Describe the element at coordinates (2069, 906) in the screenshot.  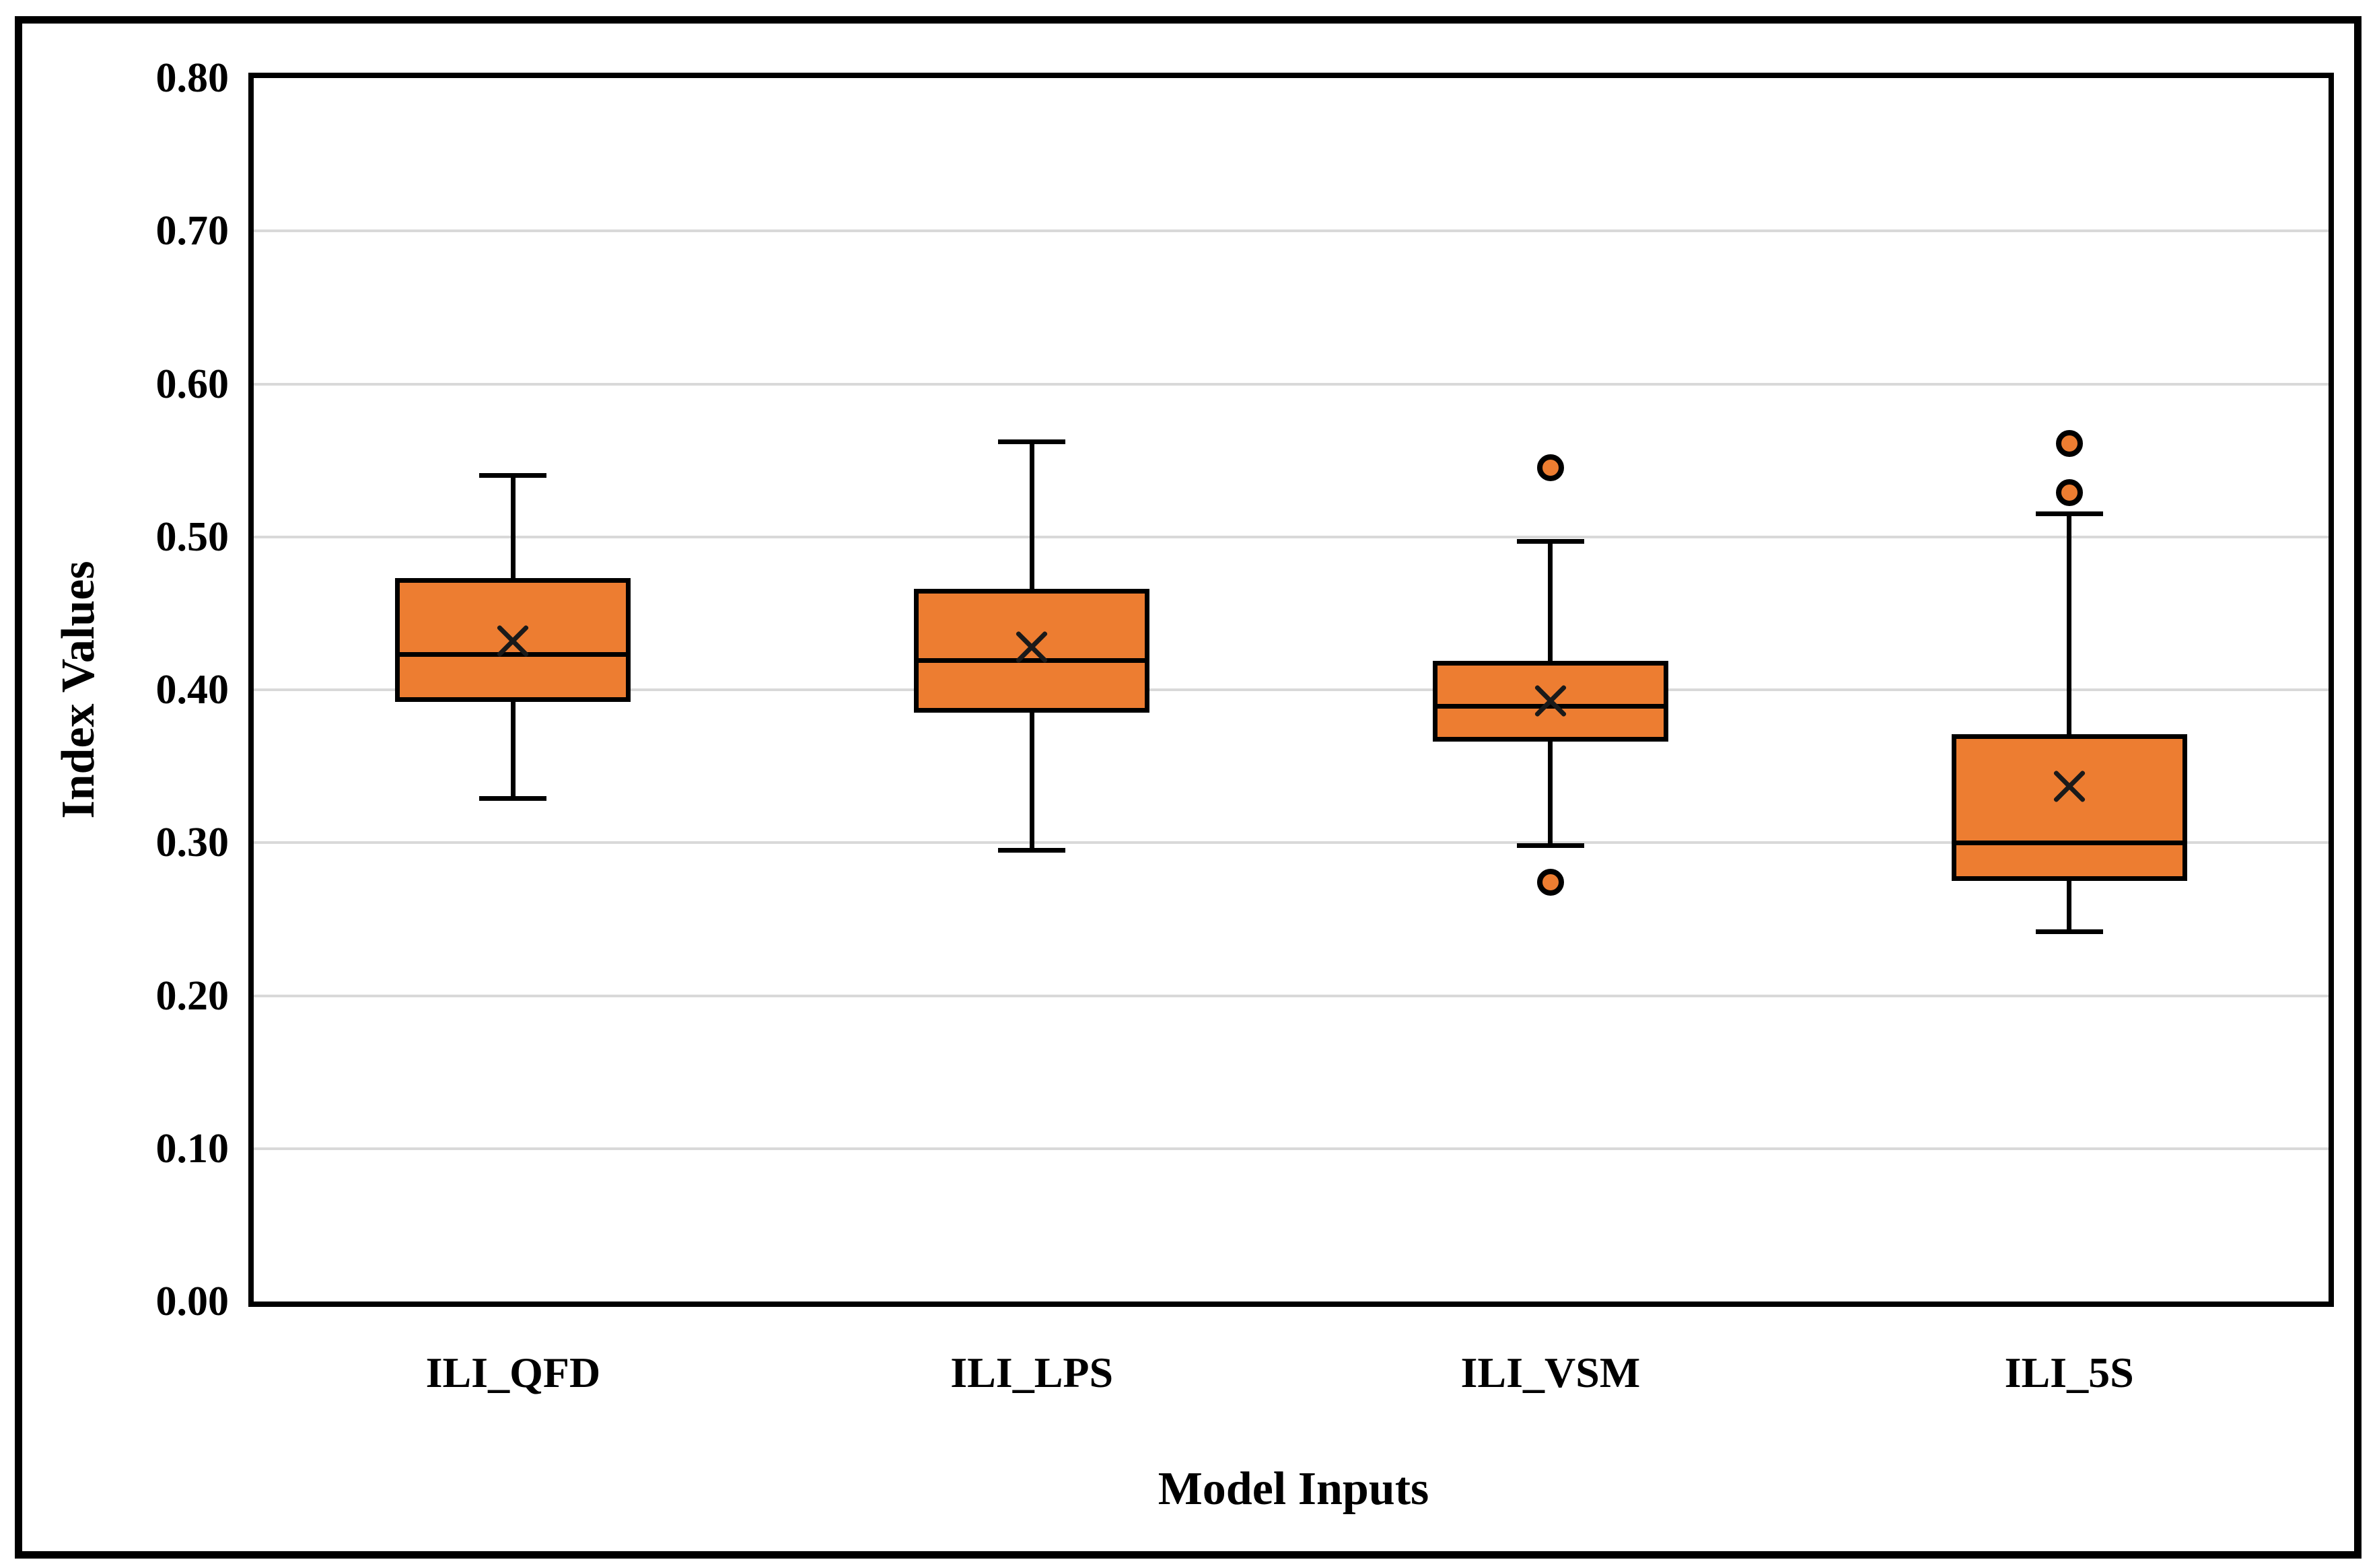
I see `lower-whisker-line-ILI_5S` at that location.